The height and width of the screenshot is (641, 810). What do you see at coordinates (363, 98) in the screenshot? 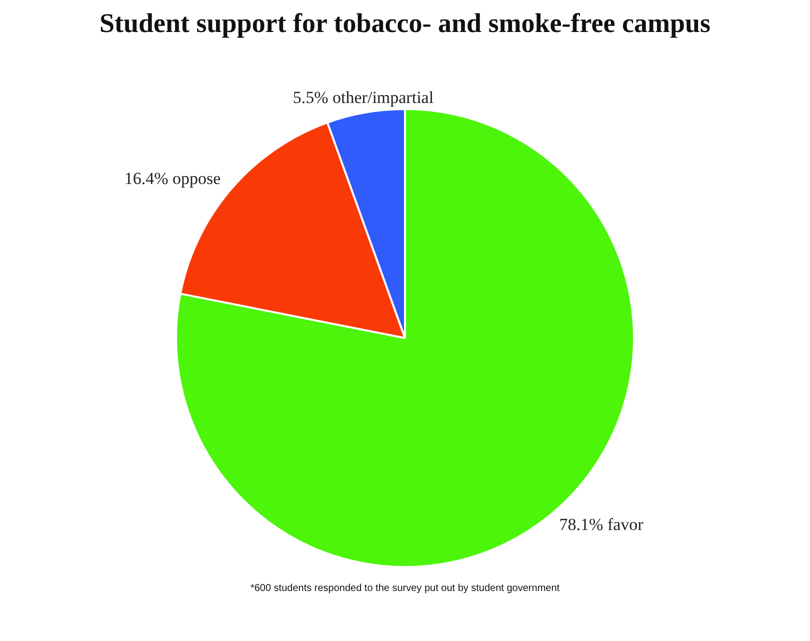
I see `slice-label: 5.5% other/impartial` at bounding box center [363, 98].